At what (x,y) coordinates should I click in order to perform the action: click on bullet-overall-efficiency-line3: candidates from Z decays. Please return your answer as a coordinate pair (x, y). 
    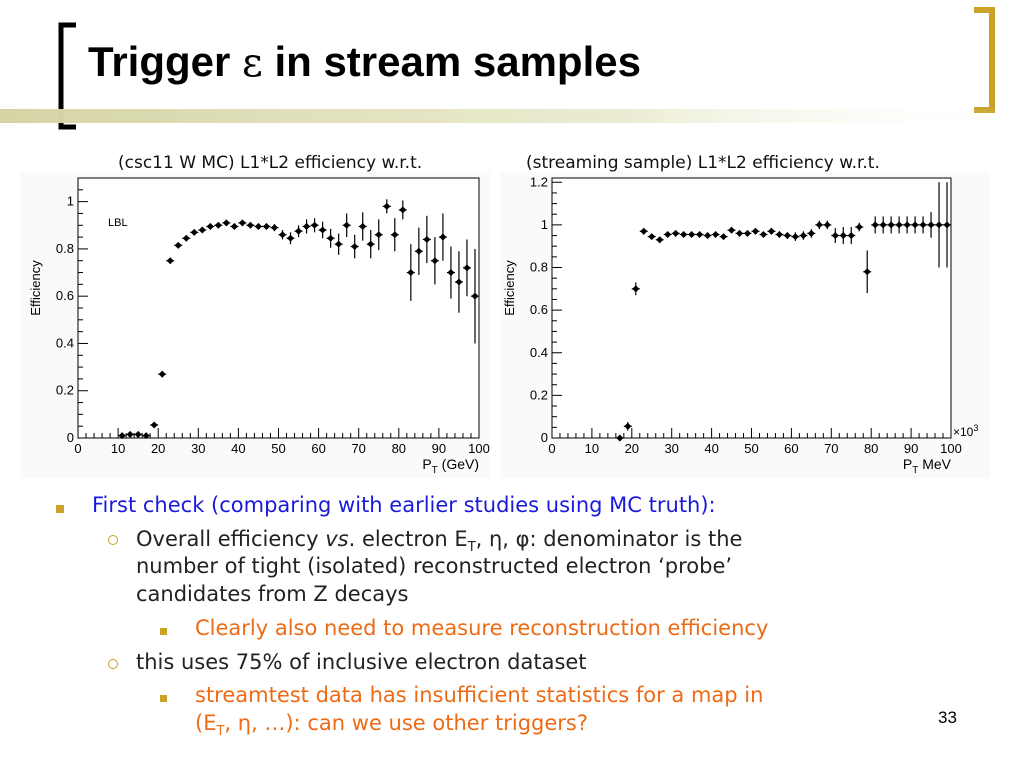
    Looking at the image, I should click on (272, 594).